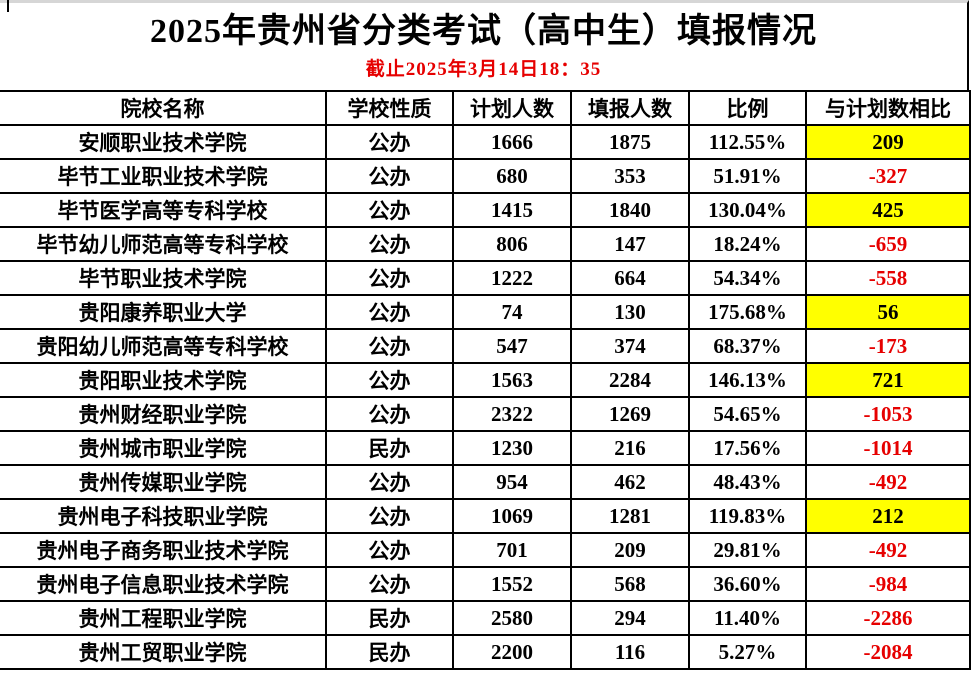  What do you see at coordinates (888, 346) in the screenshot?
I see `cell-diff-vs-plan: -173` at bounding box center [888, 346].